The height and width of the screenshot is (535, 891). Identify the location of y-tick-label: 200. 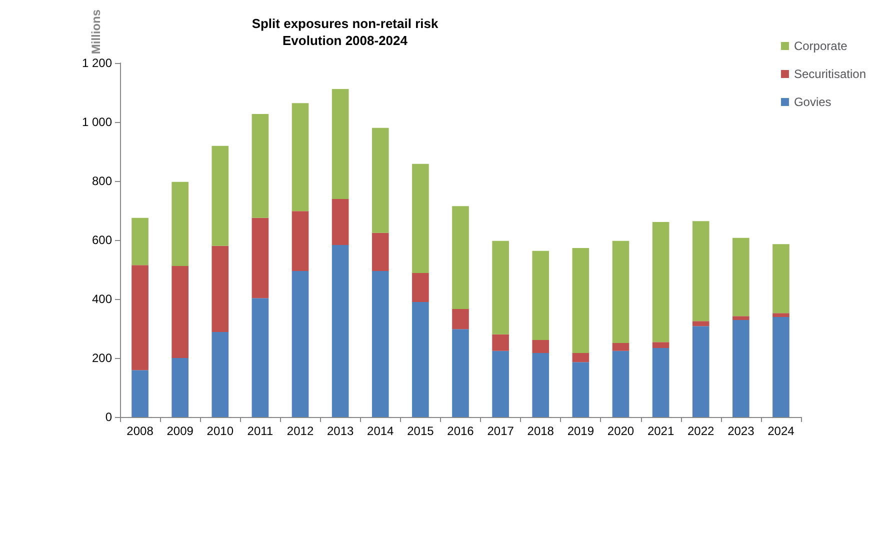
(102, 358).